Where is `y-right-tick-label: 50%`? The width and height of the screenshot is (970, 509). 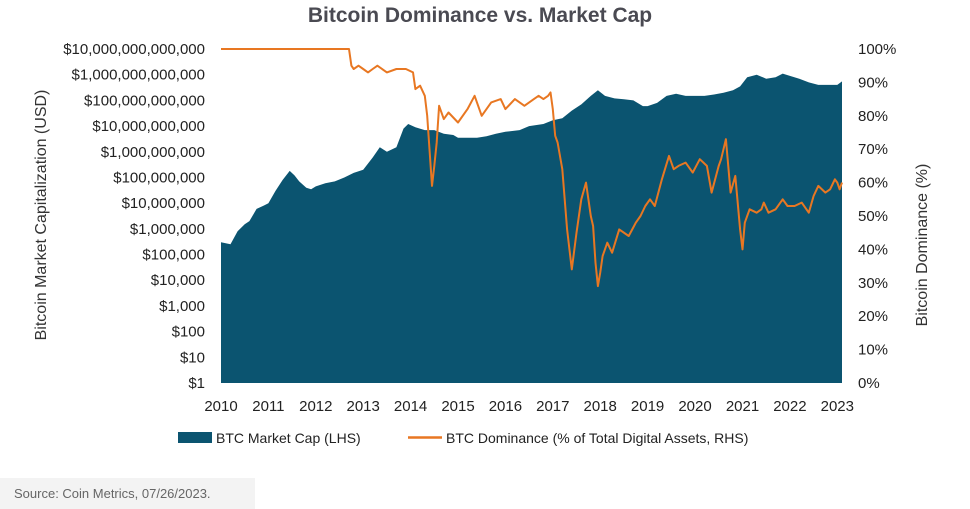
y-right-tick-label: 50% is located at coordinates (873, 216).